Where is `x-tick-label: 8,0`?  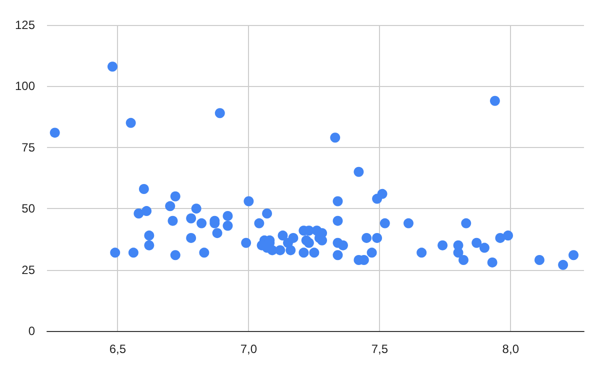 x-tick-label: 8,0 is located at coordinates (511, 349).